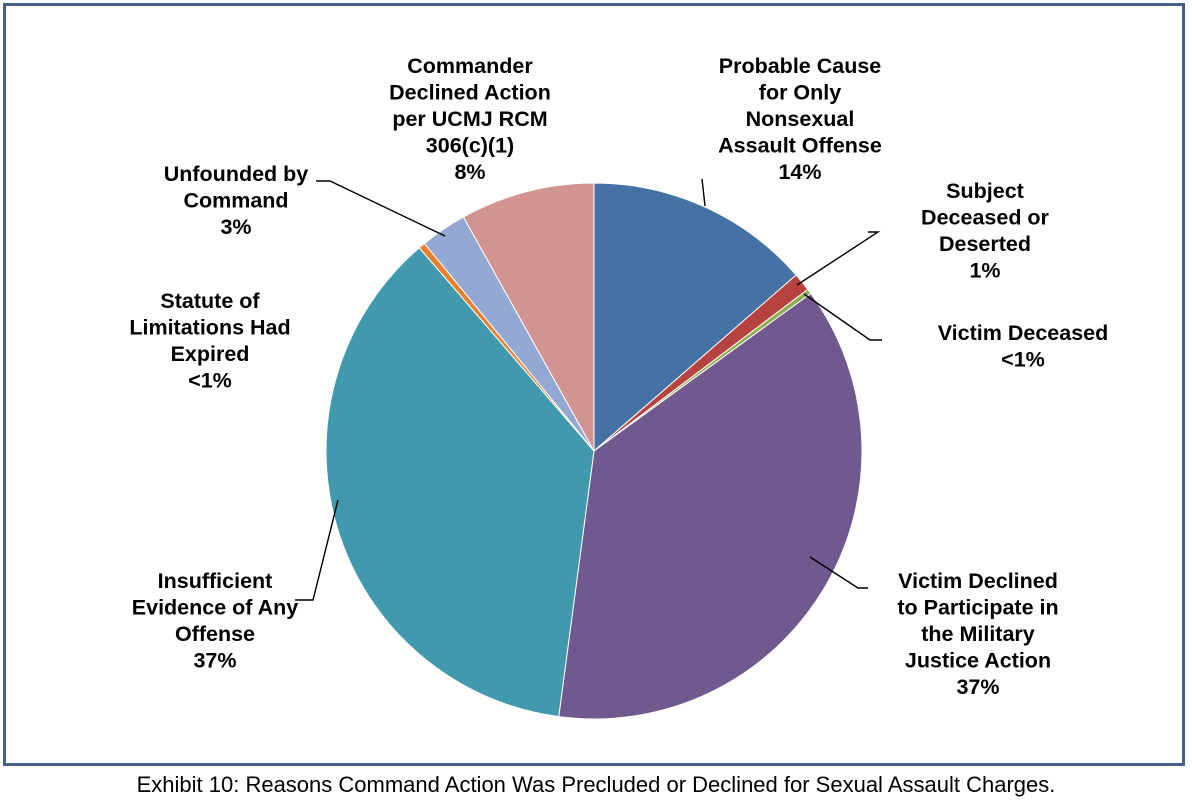 The width and height of the screenshot is (1192, 811). Describe the element at coordinates (985, 231) in the screenshot. I see `slice-label-subject-deceased-or-deserted: Subject Deceased or Deserted 1%` at that location.